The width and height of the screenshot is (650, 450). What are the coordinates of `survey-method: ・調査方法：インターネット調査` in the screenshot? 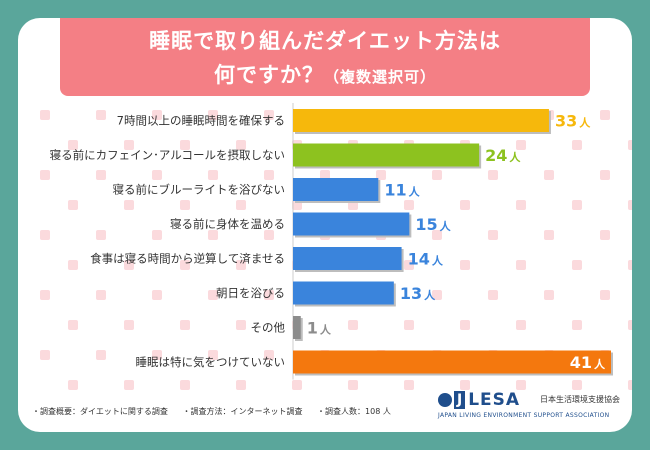 It's located at (242, 411).